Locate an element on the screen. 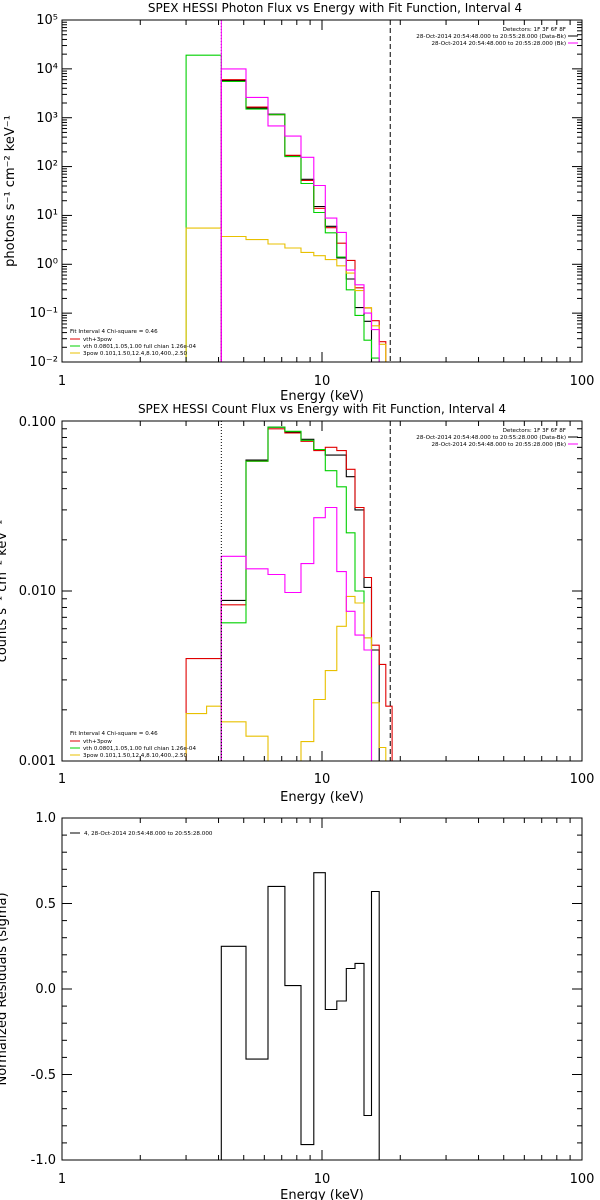 The height and width of the screenshot is (1200, 600). y-tick-label: 10⁰ is located at coordinates (47, 264).